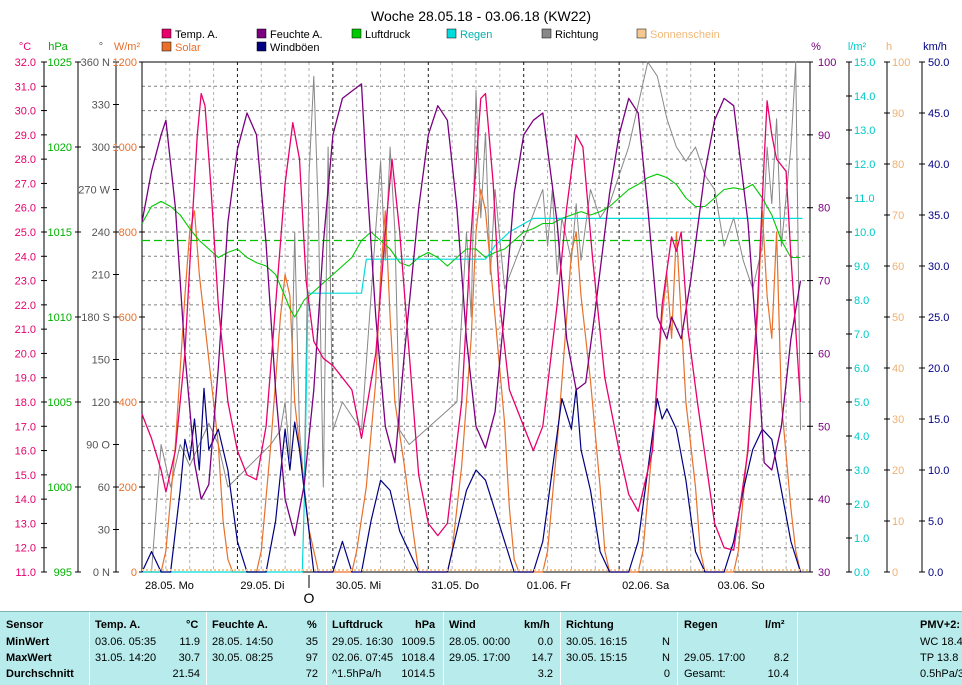 The height and width of the screenshot is (685, 962). I want to click on pressure-axis-tick-label: 1015, so click(60, 233).